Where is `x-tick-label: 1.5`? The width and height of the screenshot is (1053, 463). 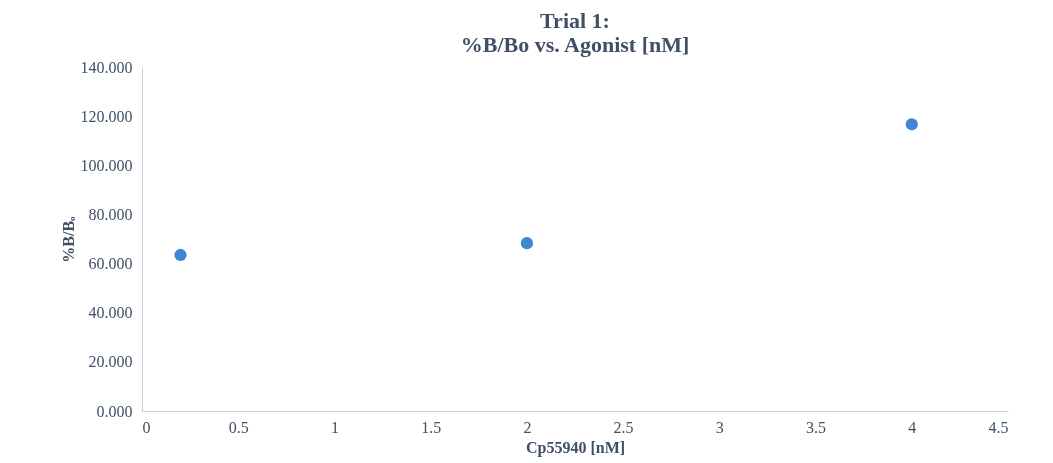
x-tick-label: 1.5 is located at coordinates (431, 427).